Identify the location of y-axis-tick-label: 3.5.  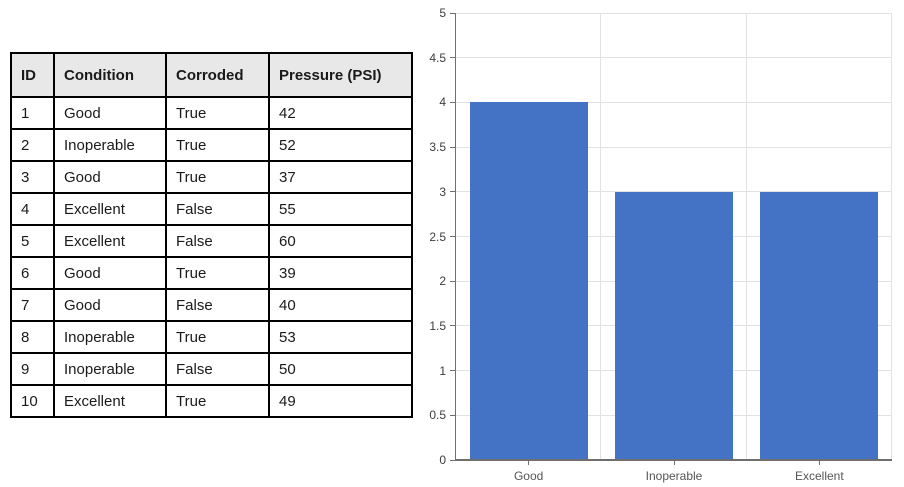
(437, 147).